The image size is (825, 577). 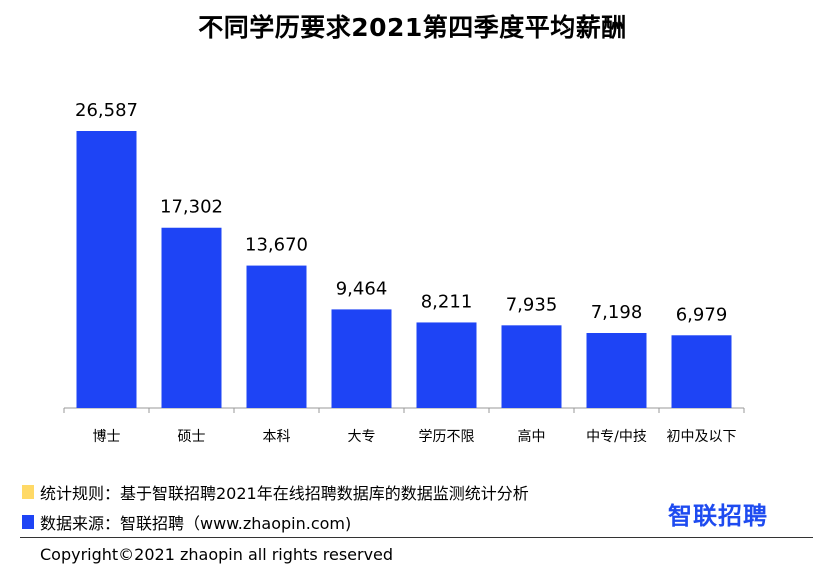 I want to click on legend-rule-text: 统计规则：基于智联招聘2021年在线招聘数据库的数据监测统计分析, so click(x=284, y=493).